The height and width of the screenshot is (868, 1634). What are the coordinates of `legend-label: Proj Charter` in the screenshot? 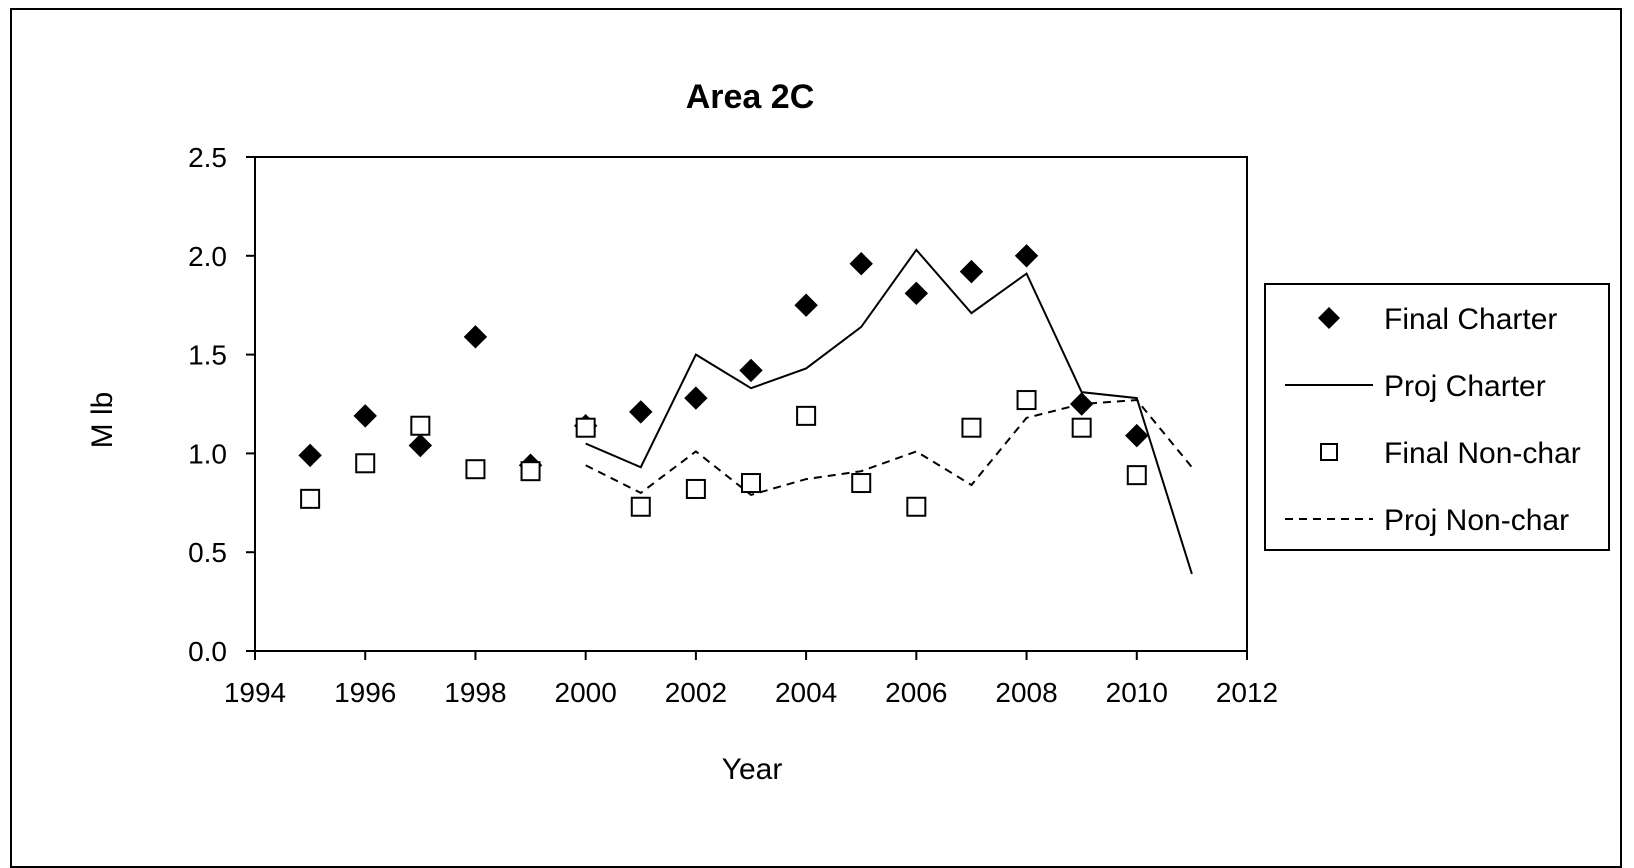 It's located at (1465, 386).